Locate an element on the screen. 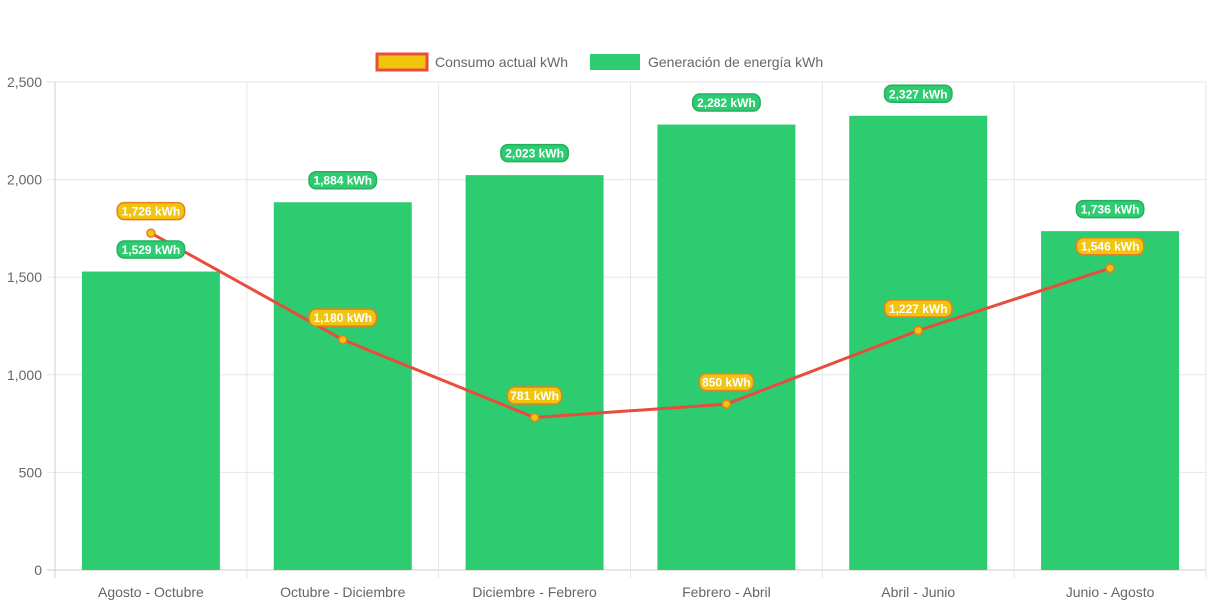 Image resolution: width=1213 pixels, height=606 pixels. x-tick-label: Octubre - Diciembre is located at coordinates (342, 592).